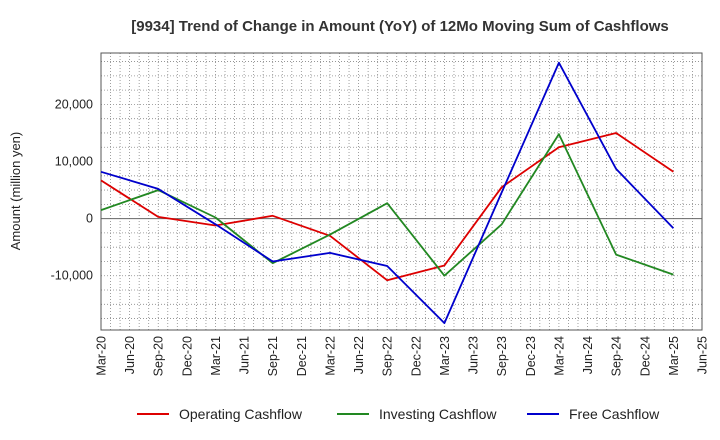 This screenshot has width=720, height=440. What do you see at coordinates (559, 356) in the screenshot?
I see `x-tick-label: Mar-24` at bounding box center [559, 356].